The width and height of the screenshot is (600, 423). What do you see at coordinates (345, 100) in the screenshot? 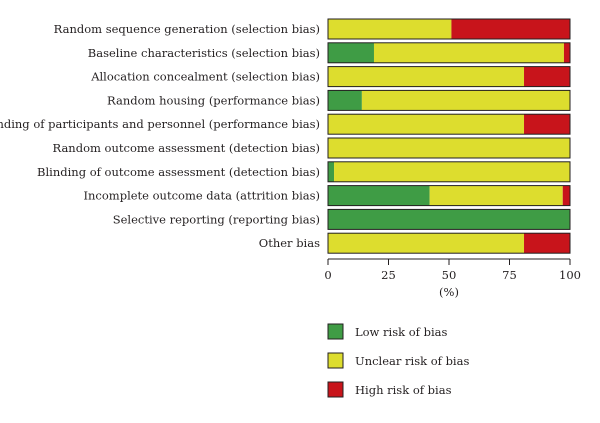
I see `bar-segment-low-risk-of-bias-random-housing-performance-bias` at bounding box center [345, 100].